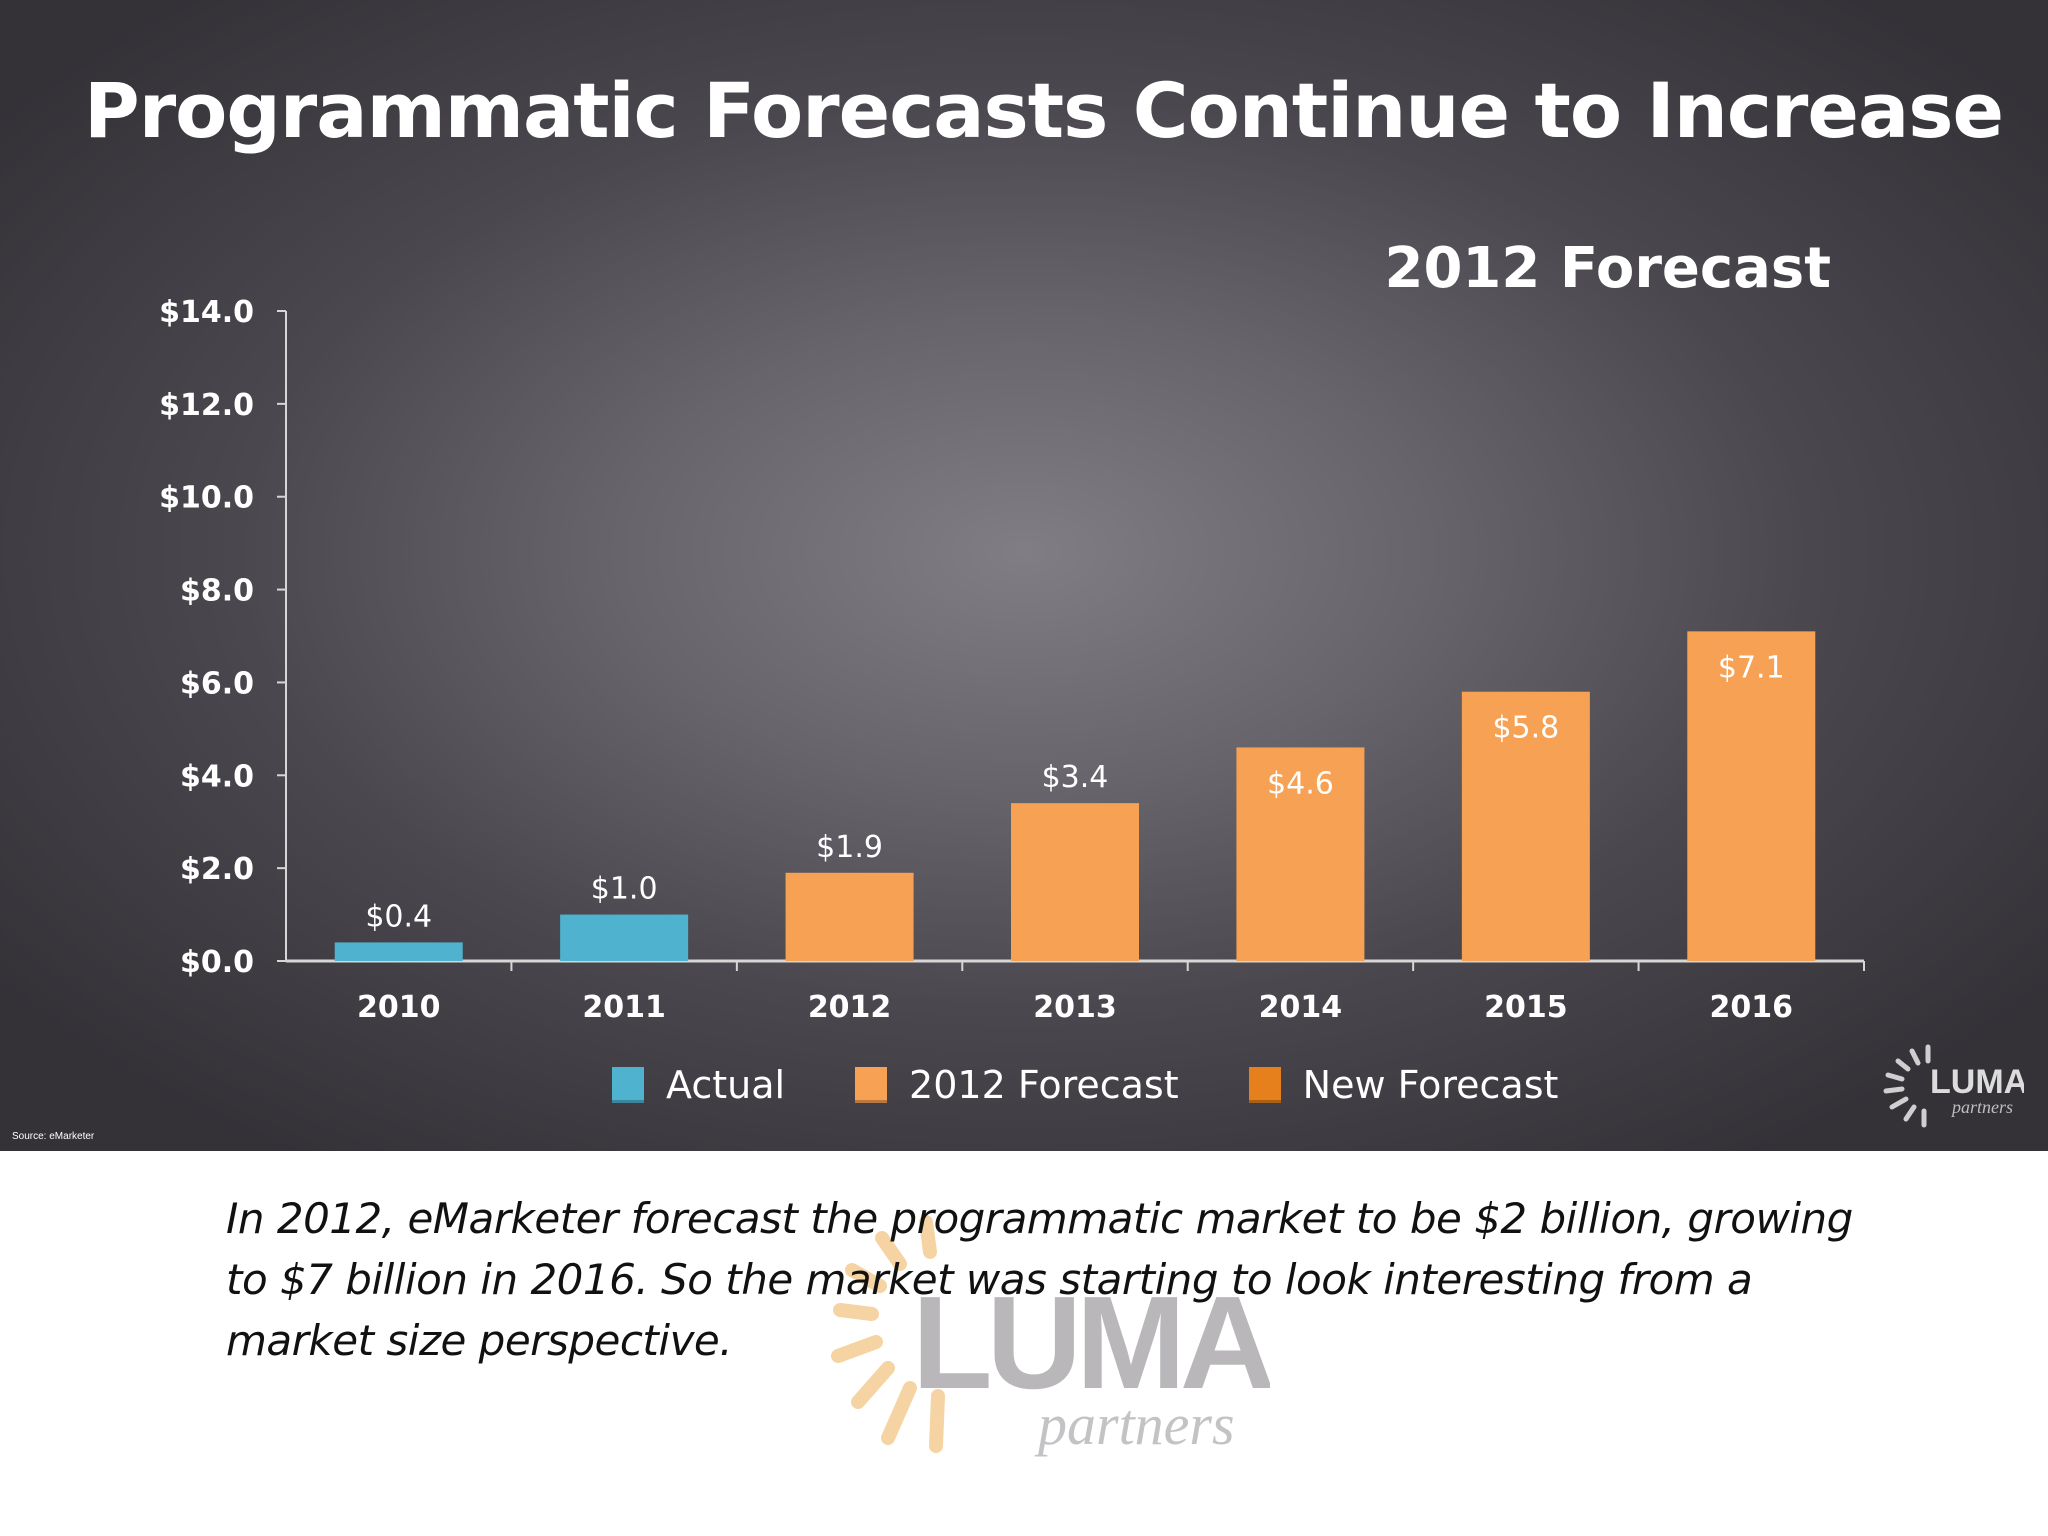 Image resolution: width=2048 pixels, height=1536 pixels. Describe the element at coordinates (1091, 1342) in the screenshot. I see `luma-watermark-wordmark: LUMA` at that location.